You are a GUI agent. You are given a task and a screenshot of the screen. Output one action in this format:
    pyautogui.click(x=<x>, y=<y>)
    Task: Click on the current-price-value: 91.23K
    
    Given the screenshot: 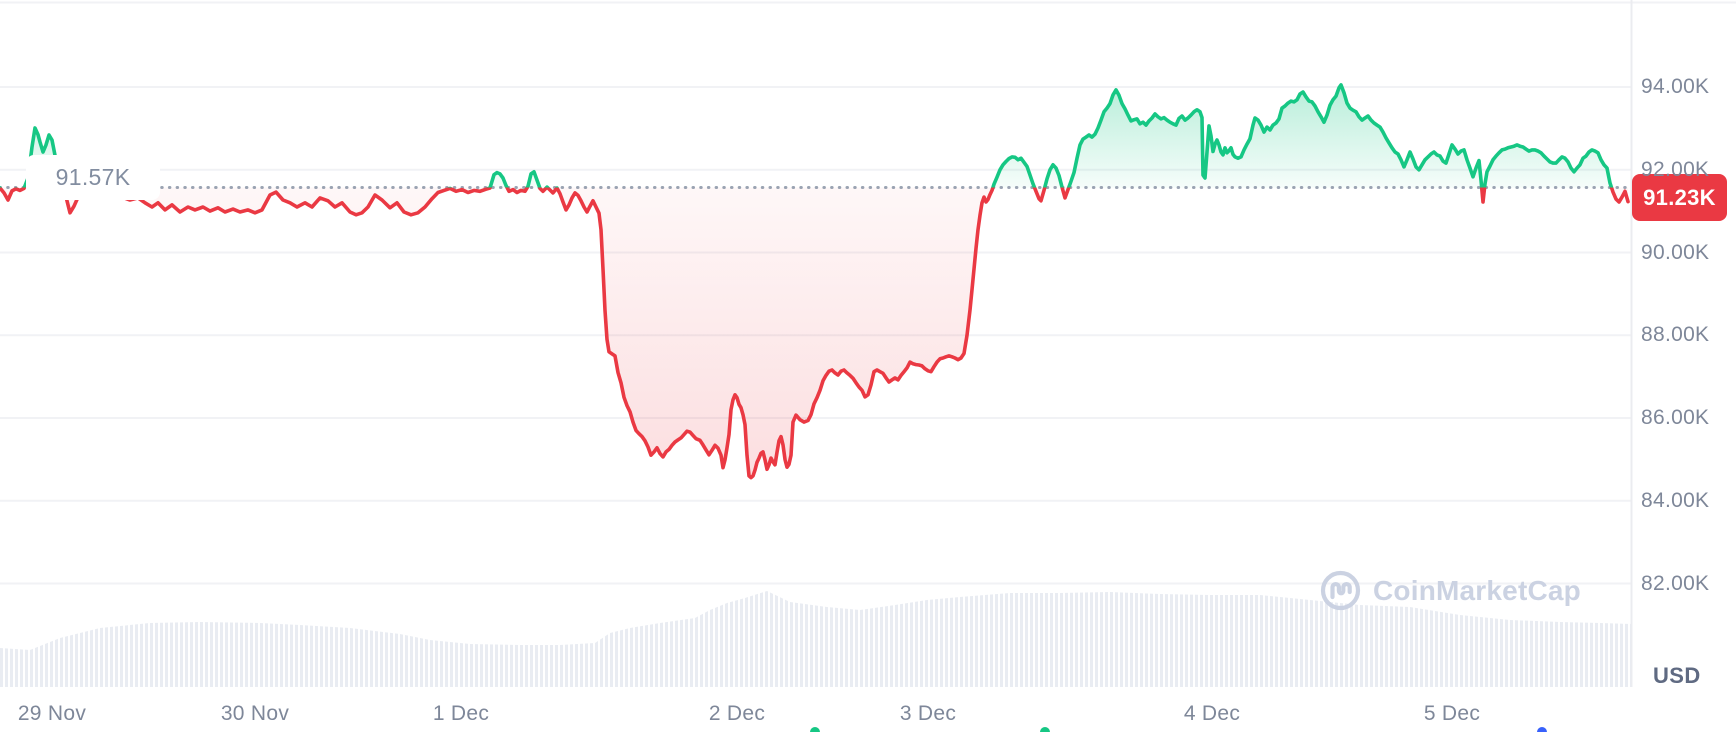 What is the action you would take?
    pyautogui.click(x=1679, y=197)
    